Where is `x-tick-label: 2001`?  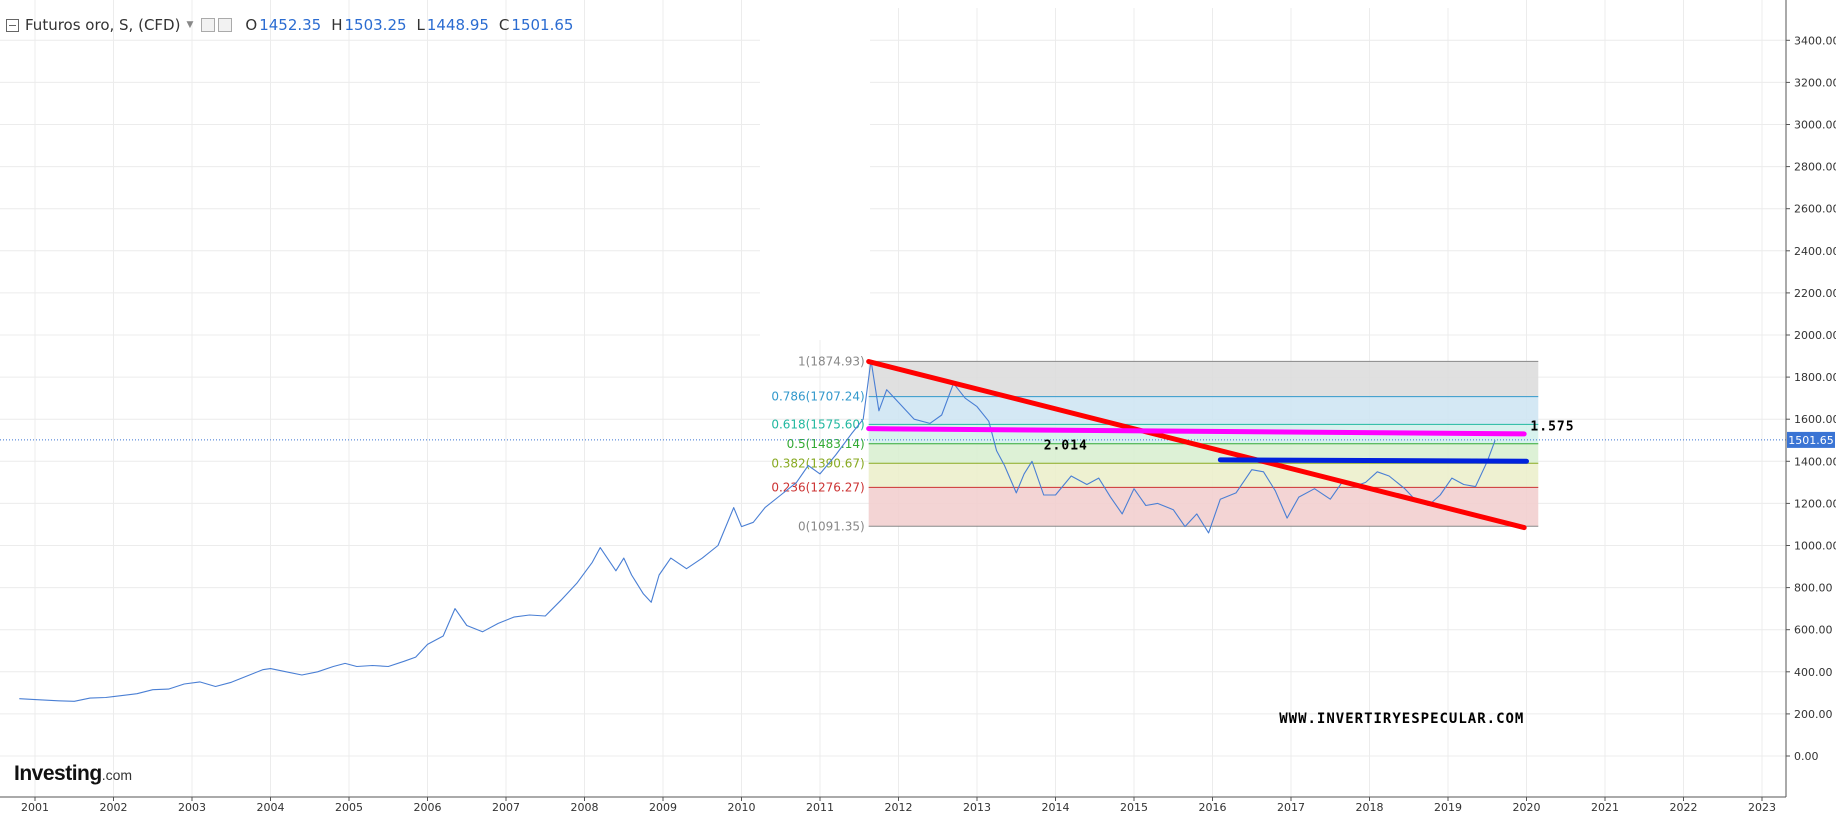 x-tick-label: 2001 is located at coordinates (35, 807).